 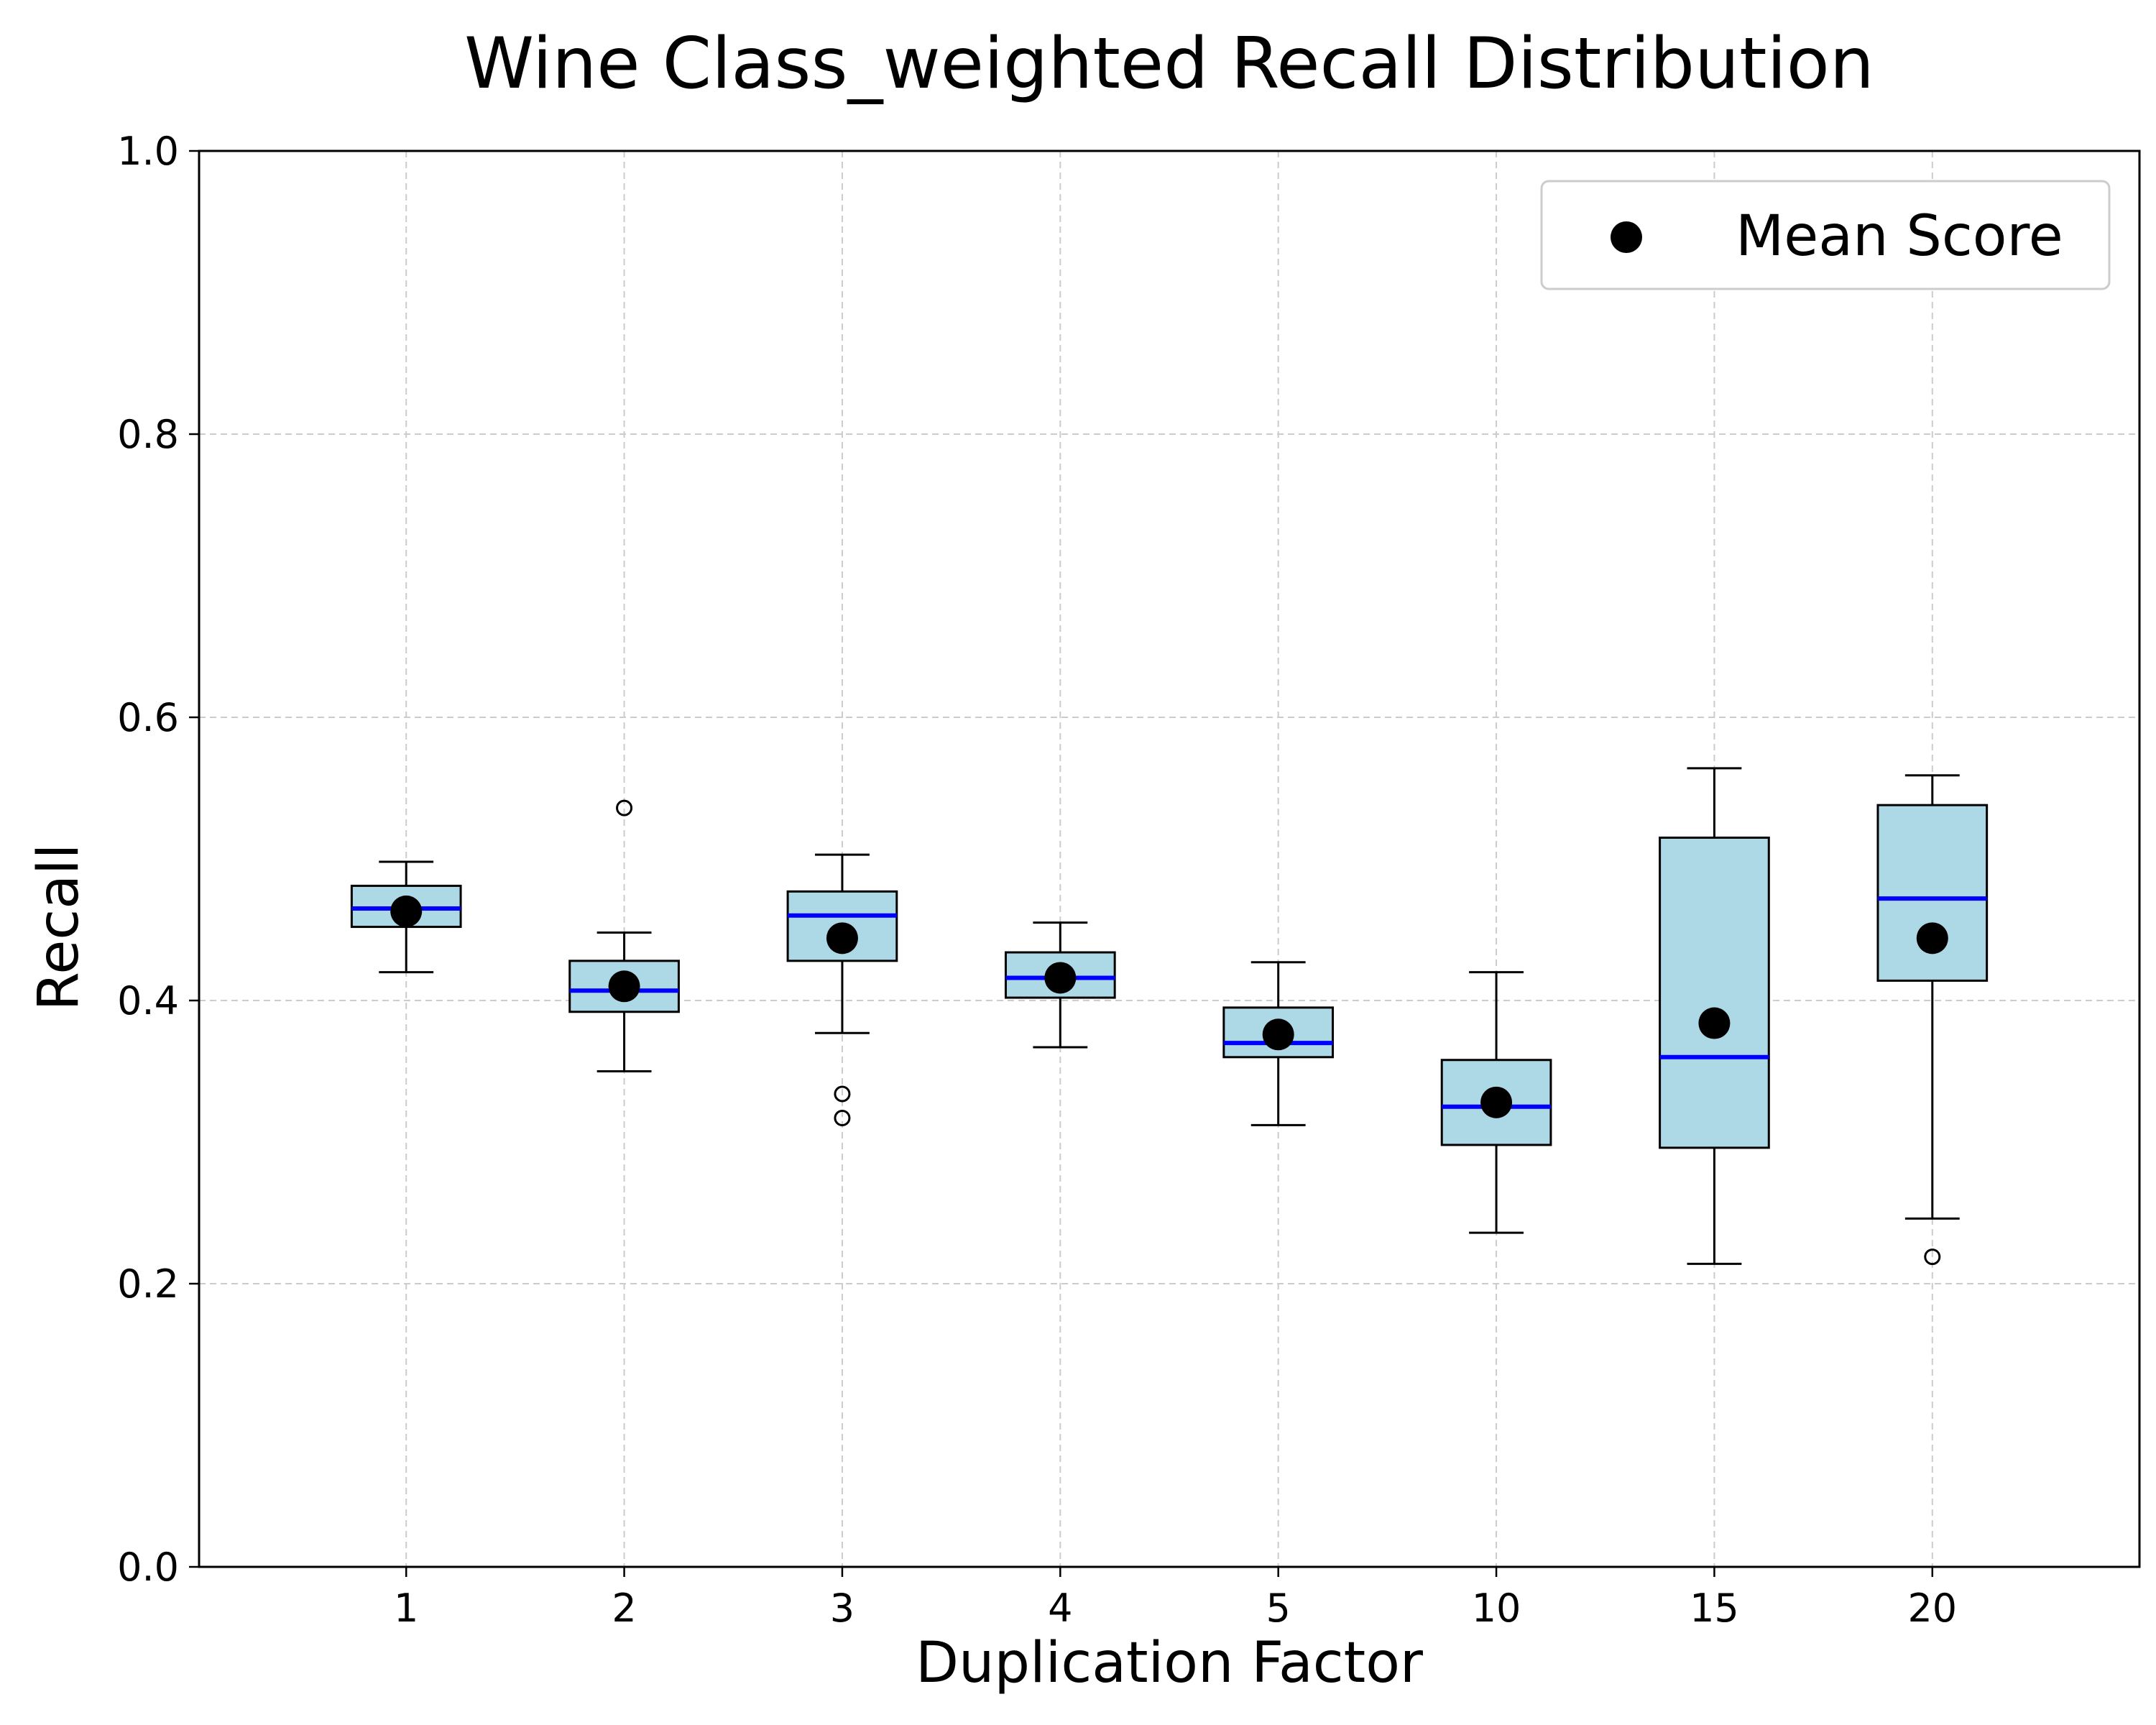 I want to click on x-tick-label: 10, so click(x=1497, y=1608).